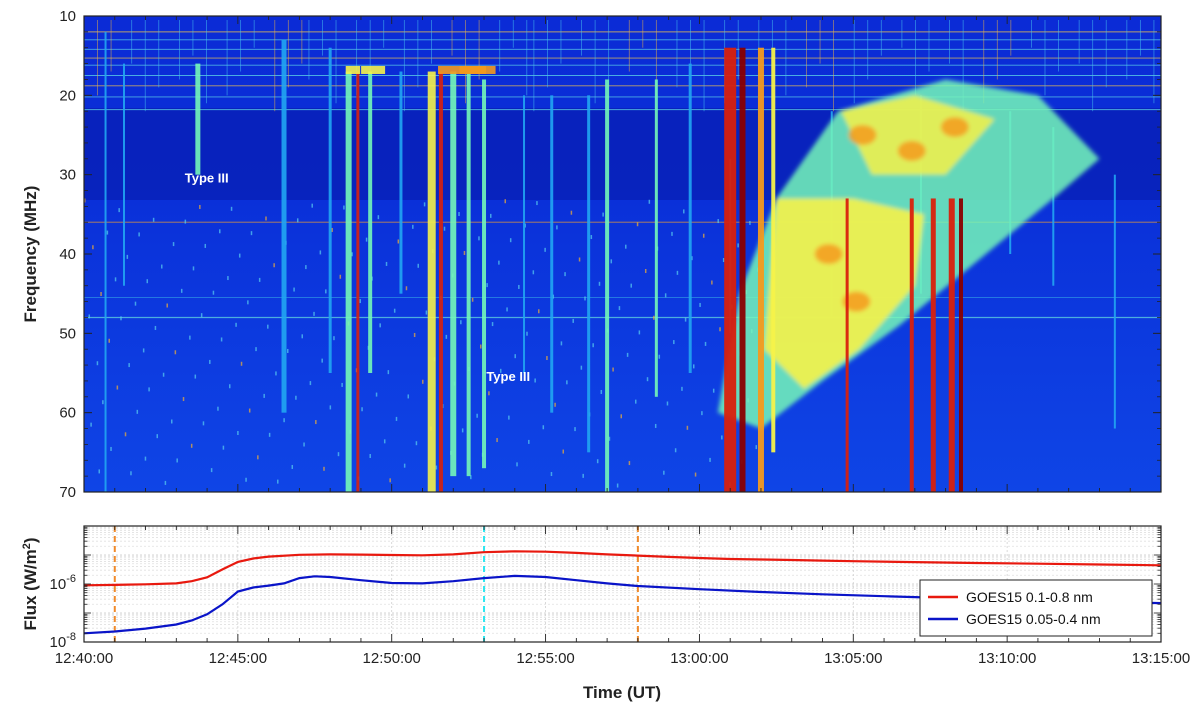  Describe the element at coordinates (67, 95) in the screenshot. I see `frequency-tick-label: 20` at that location.